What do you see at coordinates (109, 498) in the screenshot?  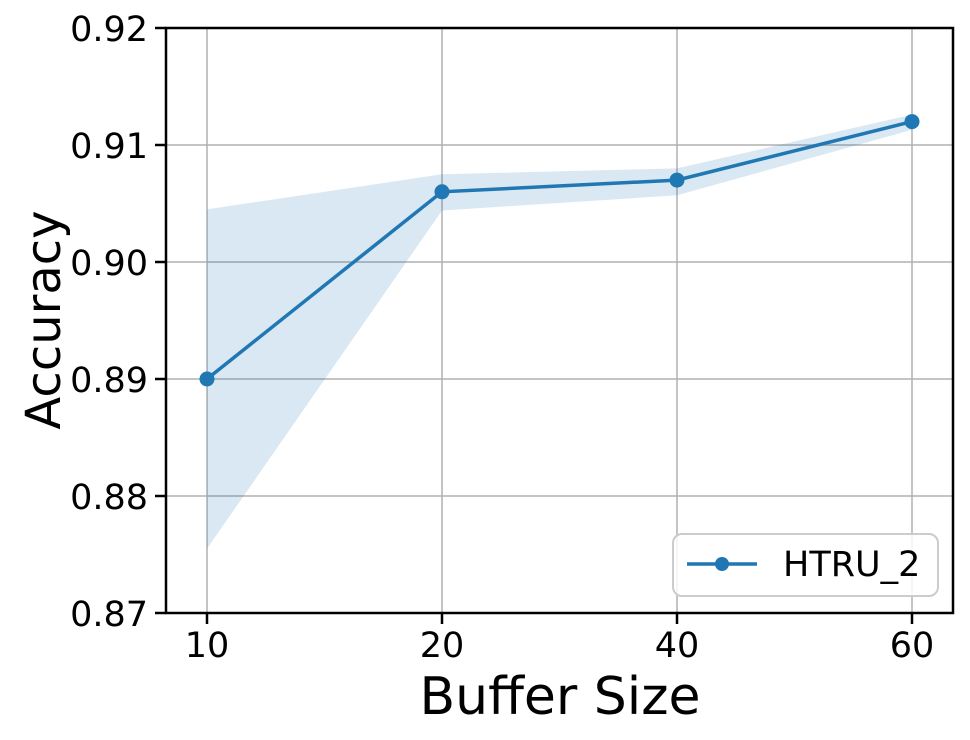 I see `y-tick-label: 0.88` at bounding box center [109, 498].